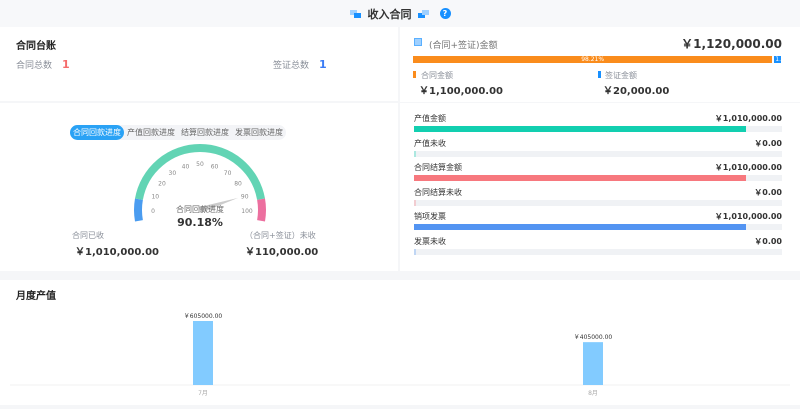  I want to click on filter-icon, so click(418, 42).